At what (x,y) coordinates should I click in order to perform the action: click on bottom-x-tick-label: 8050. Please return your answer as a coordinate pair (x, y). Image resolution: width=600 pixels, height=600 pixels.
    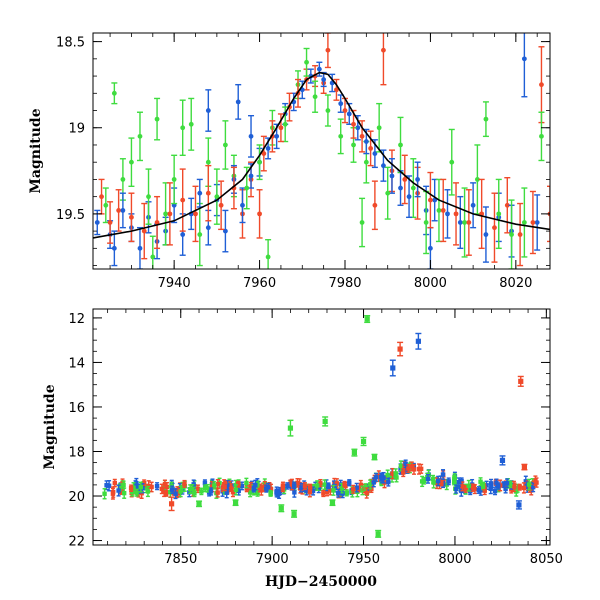
    Looking at the image, I should click on (546, 559).